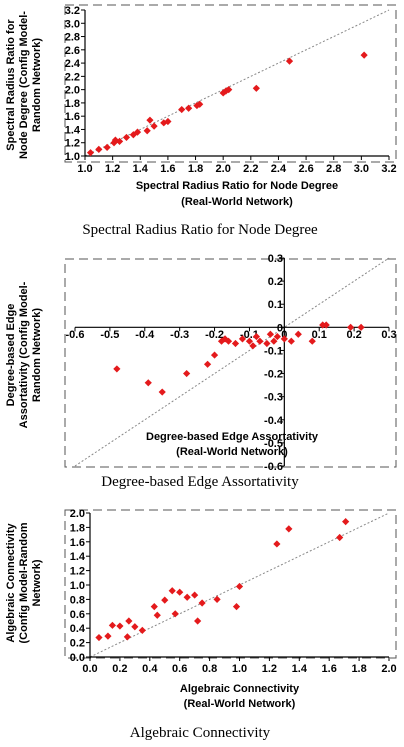  Describe the element at coordinates (240, 689) in the screenshot. I see `x-axis-label: Algebraic Connectivity` at that location.